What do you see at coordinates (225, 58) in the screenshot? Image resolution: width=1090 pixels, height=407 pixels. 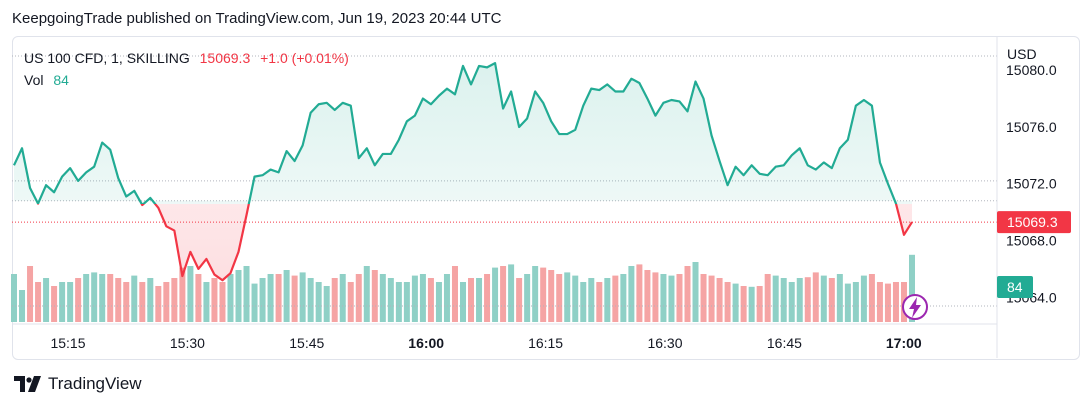 I see `last-price-value: 15069.3` at bounding box center [225, 58].